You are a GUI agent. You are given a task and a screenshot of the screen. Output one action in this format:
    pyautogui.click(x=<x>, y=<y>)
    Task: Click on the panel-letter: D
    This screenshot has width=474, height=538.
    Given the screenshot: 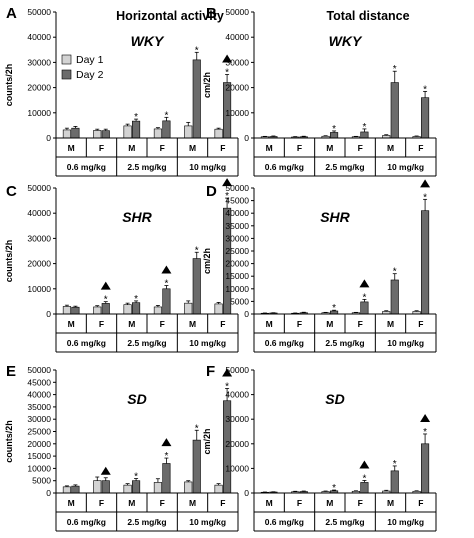 What is the action you would take?
    pyautogui.click(x=211, y=191)
    